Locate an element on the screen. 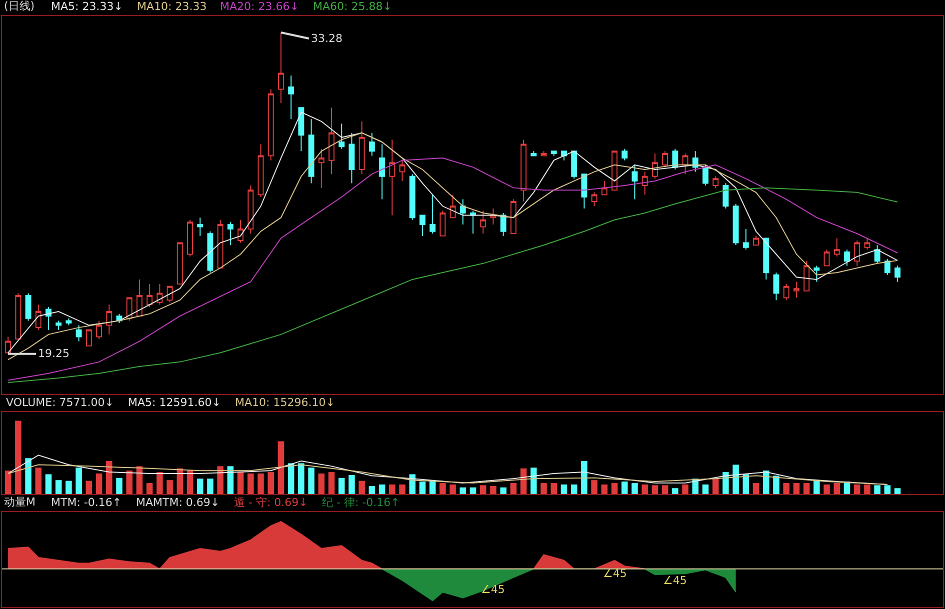 The image size is (945, 609). text: MA60: 25.88↓ is located at coordinates (352, 6).